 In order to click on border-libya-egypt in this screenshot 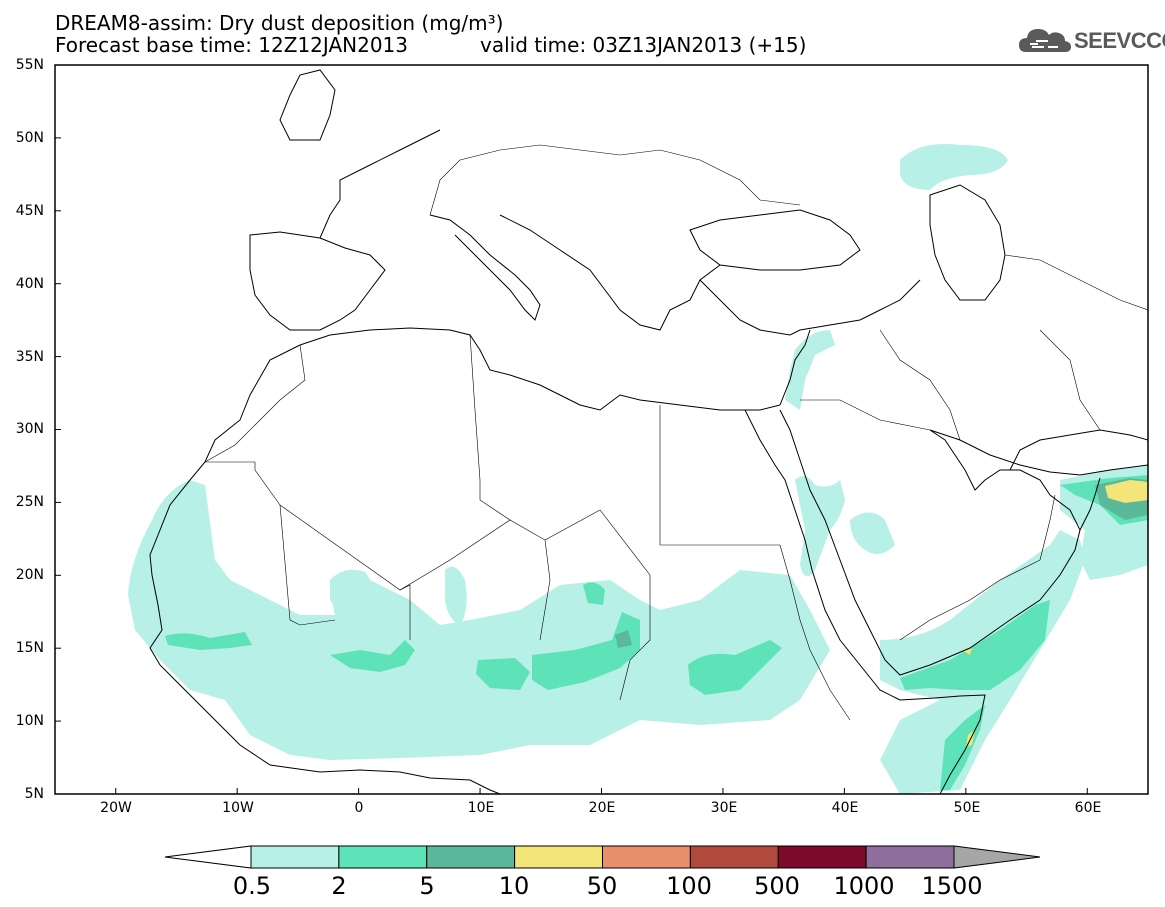, I will do `click(719, 475)`.